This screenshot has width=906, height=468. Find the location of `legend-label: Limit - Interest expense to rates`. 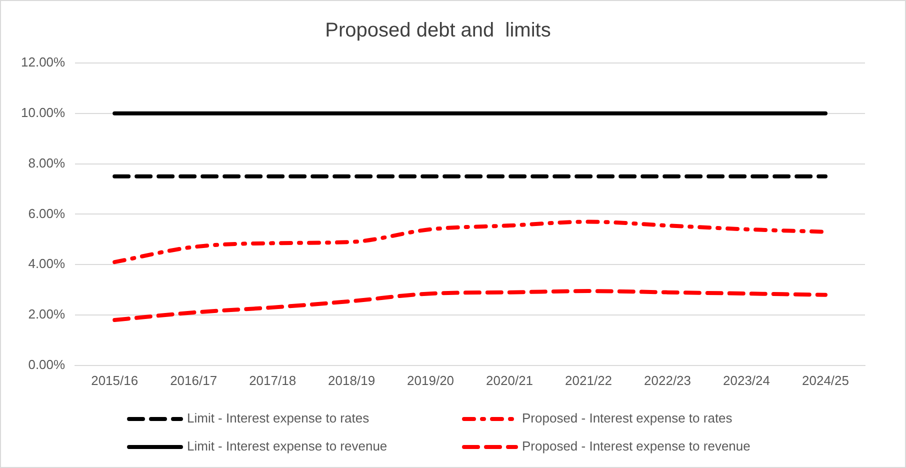

legend-label: Limit - Interest expense to rates is located at coordinates (278, 418).